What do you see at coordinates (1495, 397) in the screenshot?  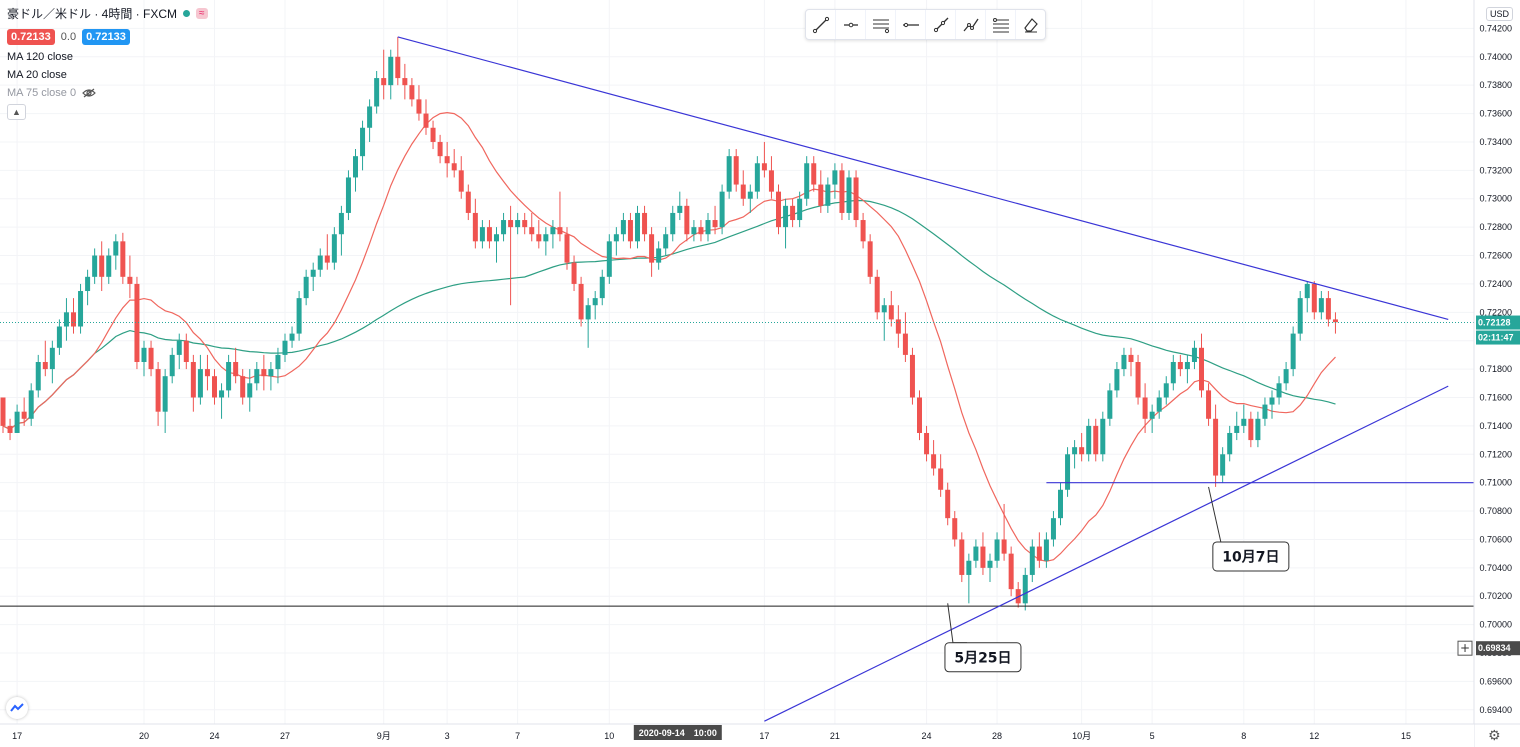 I see `price-tick-label: 0.71600` at bounding box center [1495, 397].